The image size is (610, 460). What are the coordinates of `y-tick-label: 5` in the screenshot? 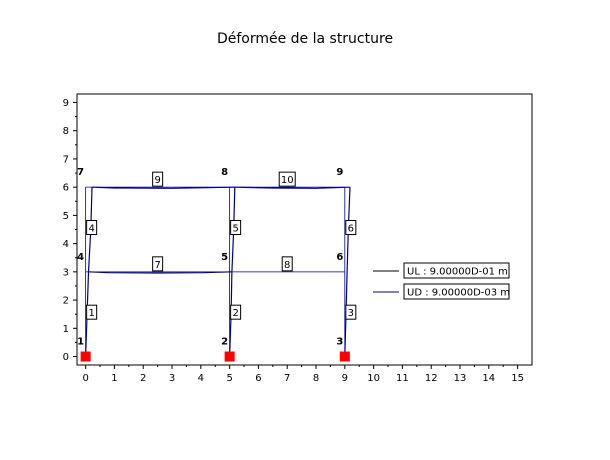 It's located at (66, 216).